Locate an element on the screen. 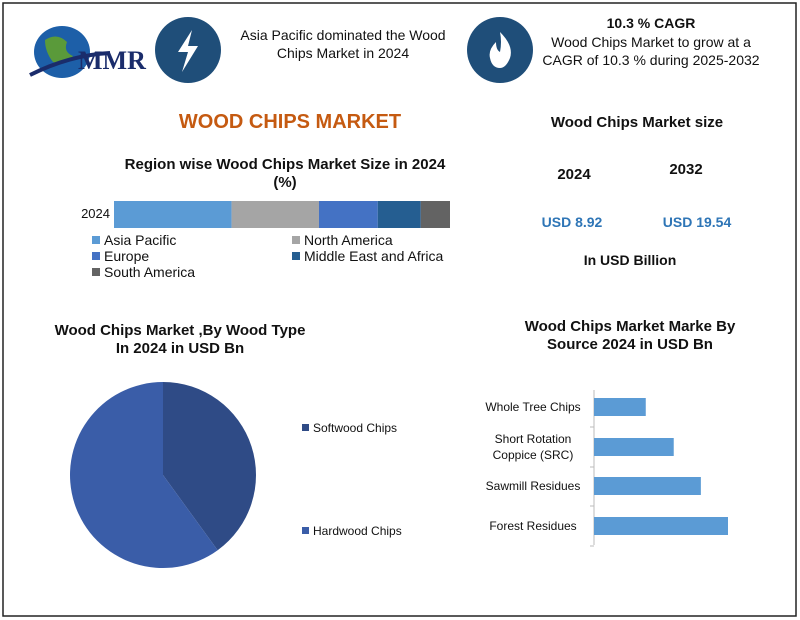  legend-label: Softwood Chips is located at coordinates (355, 428).